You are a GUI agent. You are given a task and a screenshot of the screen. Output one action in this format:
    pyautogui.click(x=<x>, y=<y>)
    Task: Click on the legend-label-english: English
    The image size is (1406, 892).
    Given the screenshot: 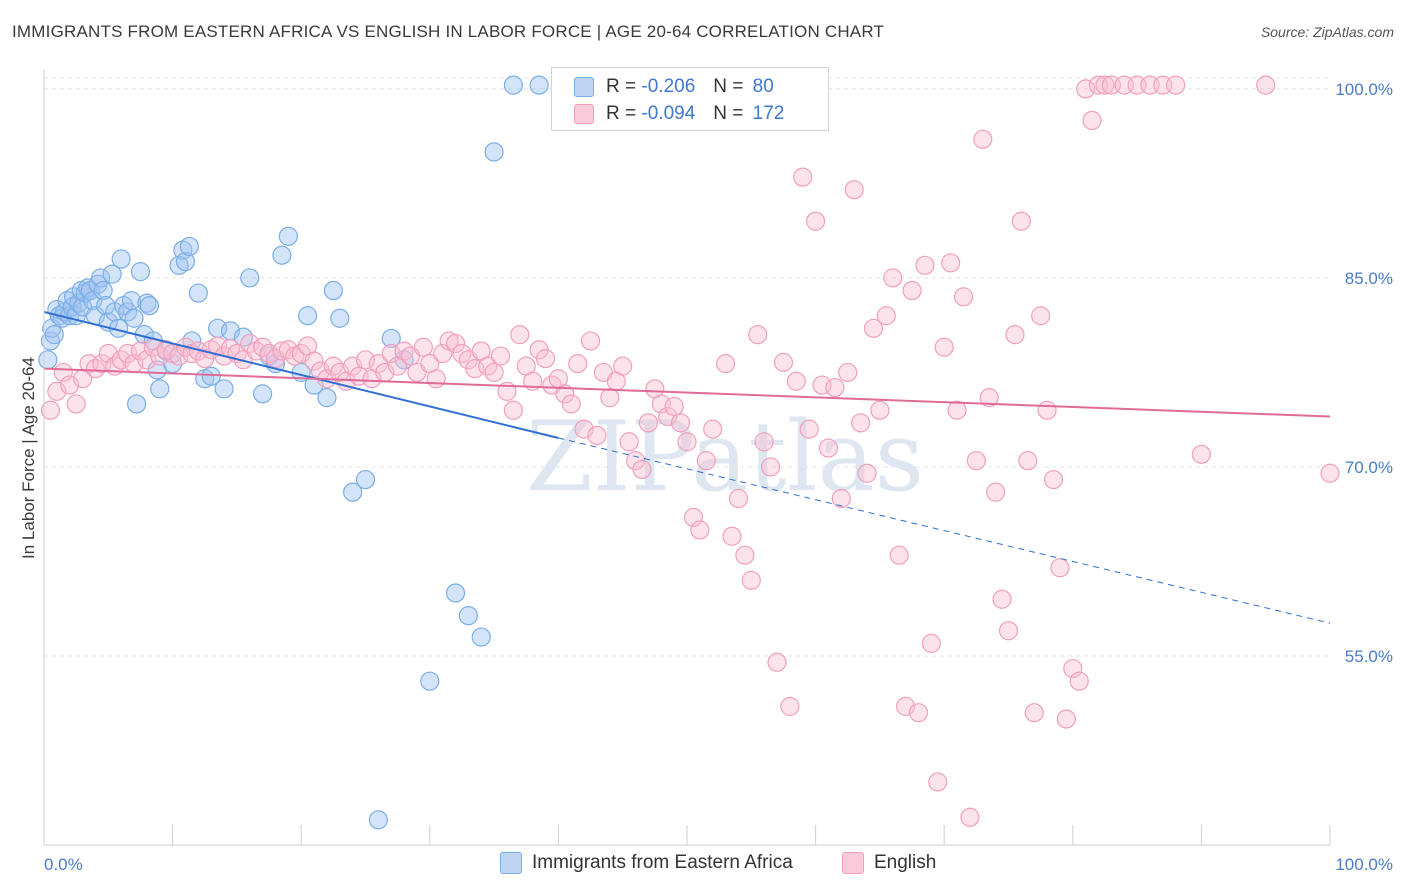 What is the action you would take?
    pyautogui.click(x=905, y=862)
    